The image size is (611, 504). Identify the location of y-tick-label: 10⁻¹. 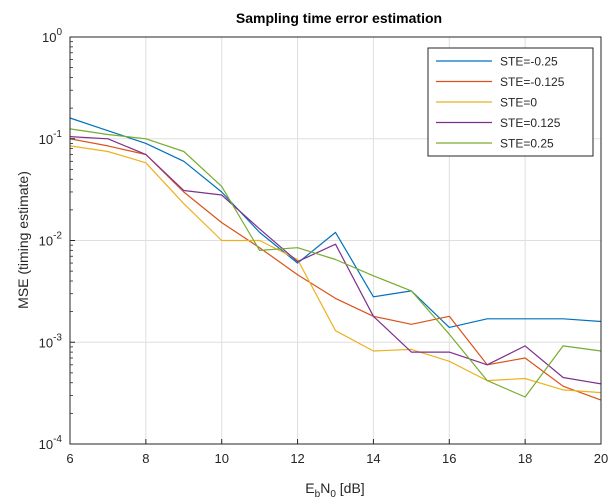
(51, 138).